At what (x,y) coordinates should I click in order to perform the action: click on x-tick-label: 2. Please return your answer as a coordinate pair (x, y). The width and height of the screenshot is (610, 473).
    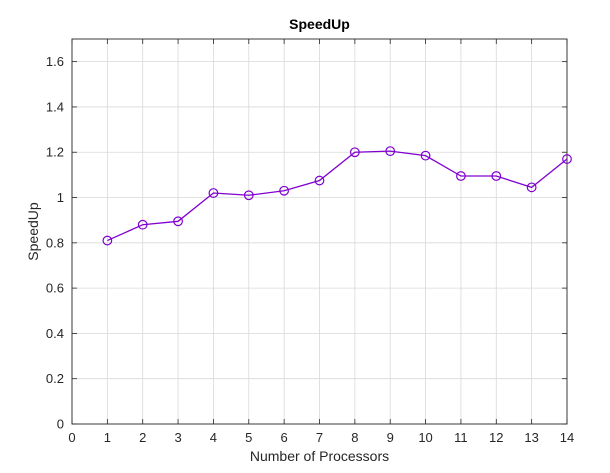
    Looking at the image, I should click on (142, 437).